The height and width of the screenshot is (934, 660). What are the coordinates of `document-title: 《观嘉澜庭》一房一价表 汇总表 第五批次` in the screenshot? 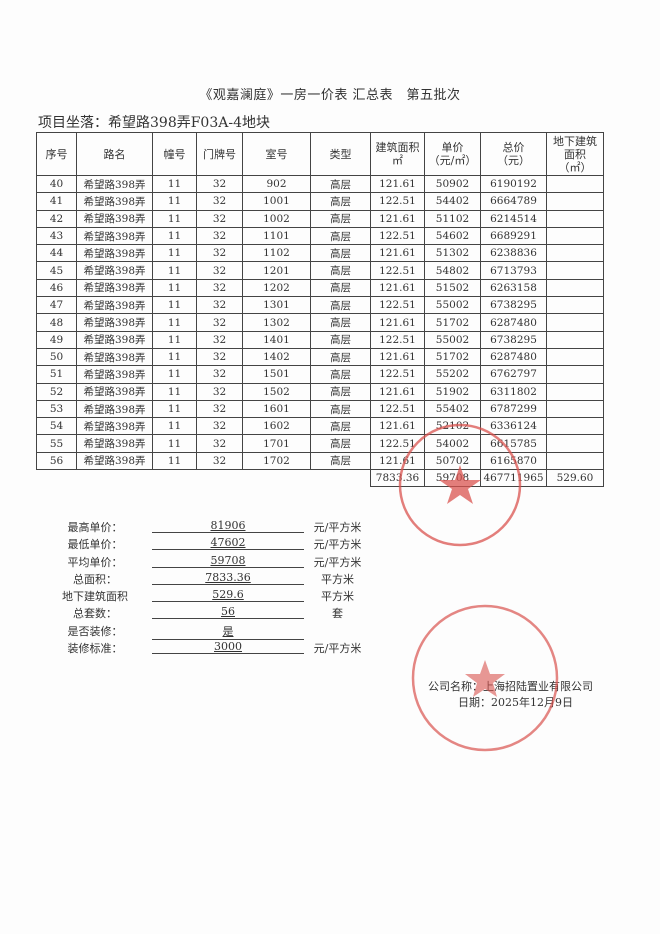 It's located at (330, 95).